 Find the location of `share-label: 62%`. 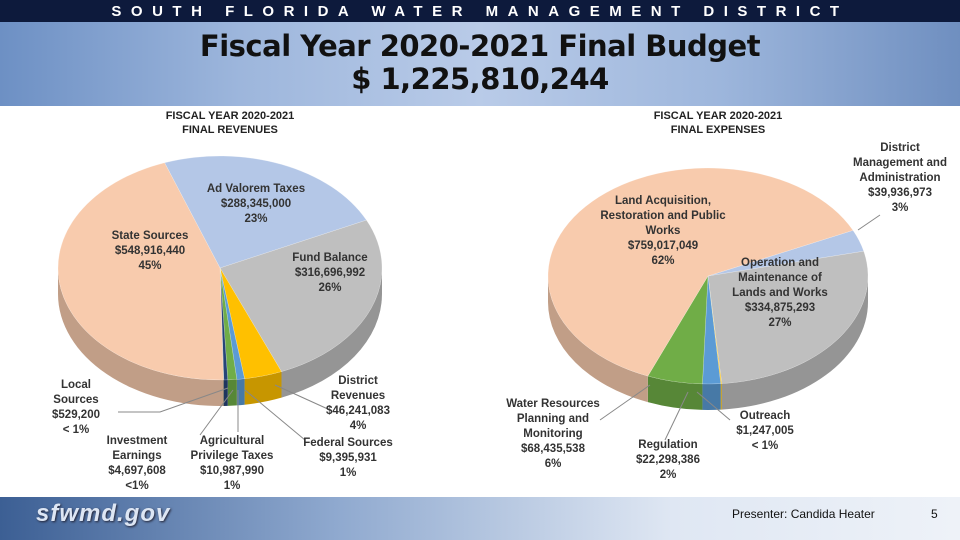

share-label: 62% is located at coordinates (663, 261).